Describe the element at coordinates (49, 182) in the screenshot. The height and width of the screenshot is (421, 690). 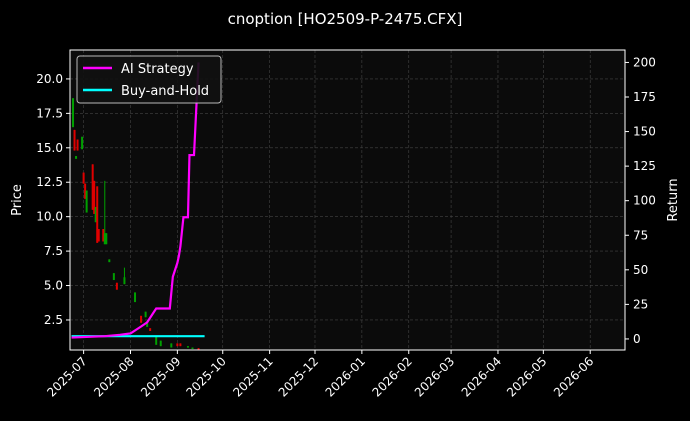
I see `y-tick-label: 12.5` at that location.